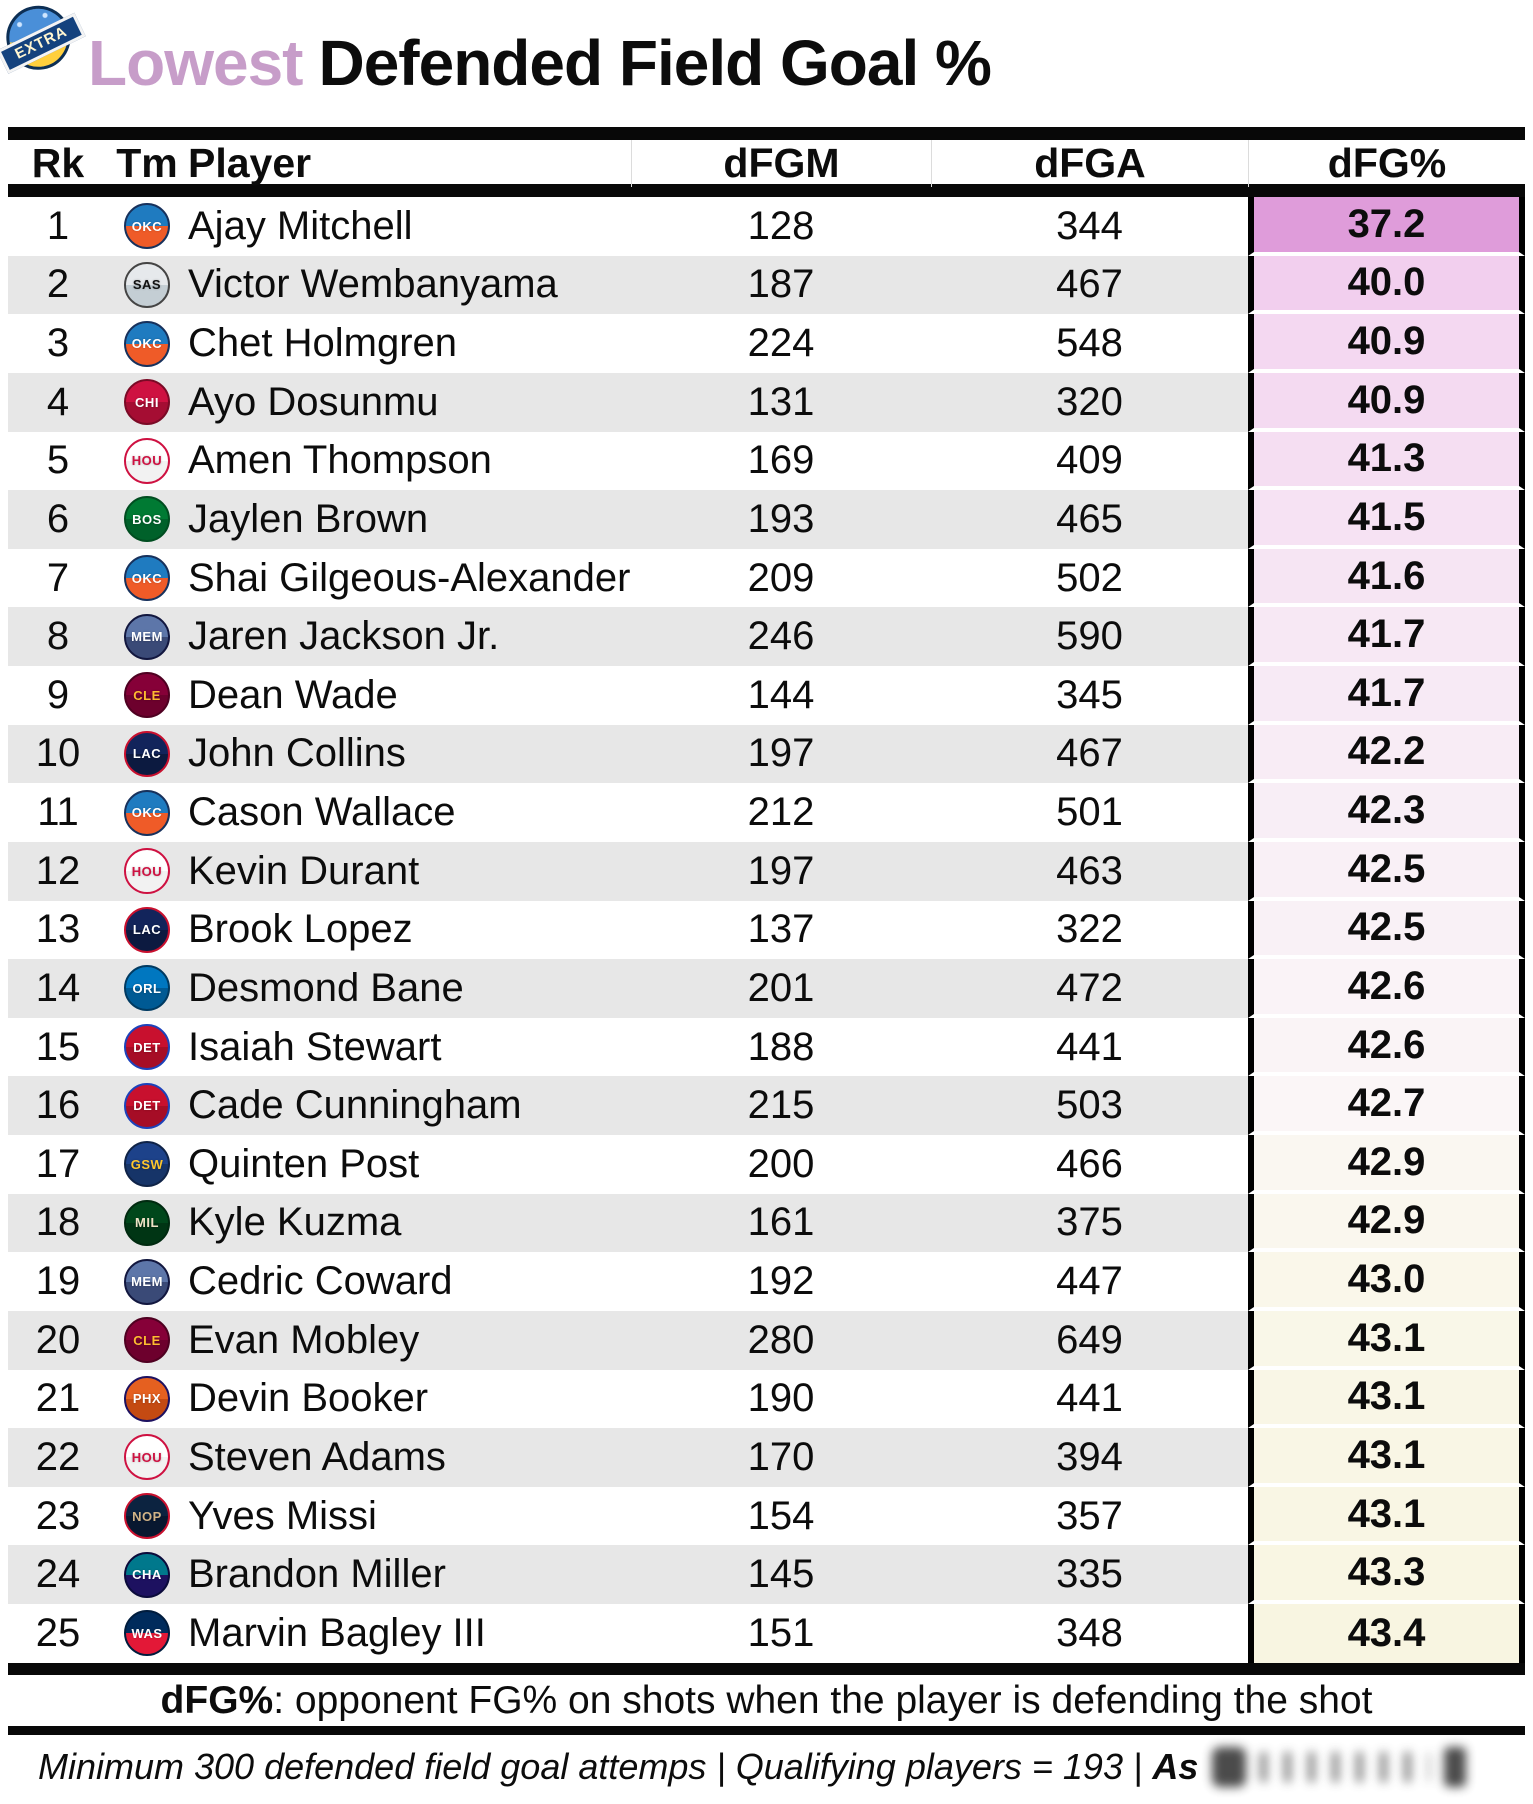 The width and height of the screenshot is (1533, 1804). What do you see at coordinates (147, 1399) in the screenshot?
I see `team-abbr: PHX` at bounding box center [147, 1399].